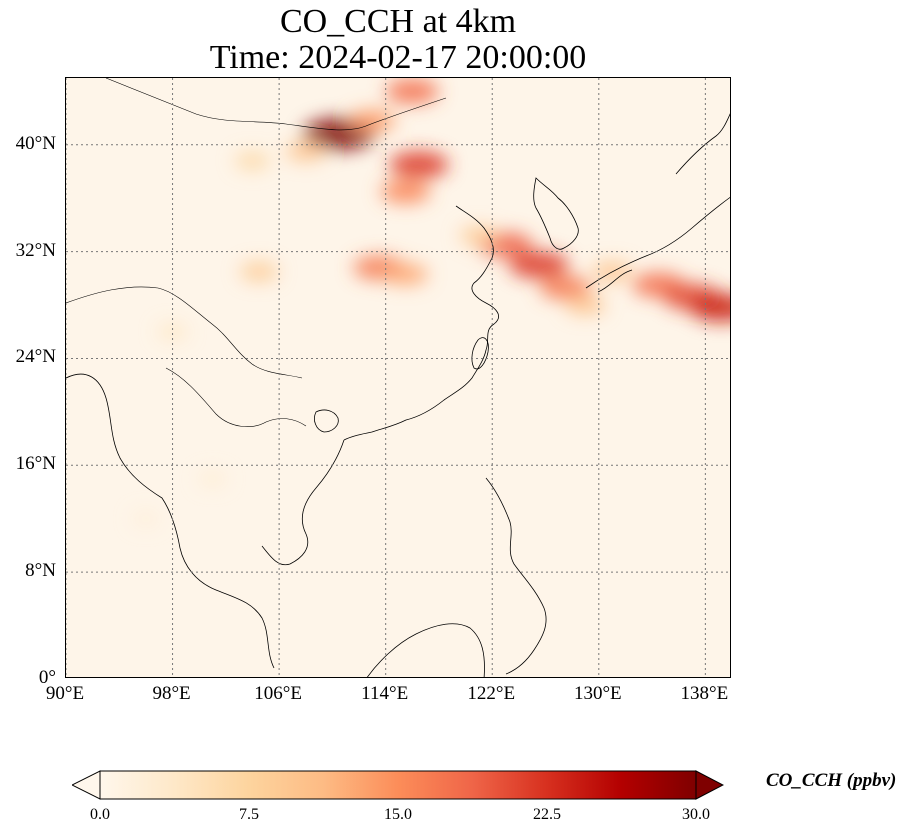  I want to click on colorbar-gradient, so click(398, 785).